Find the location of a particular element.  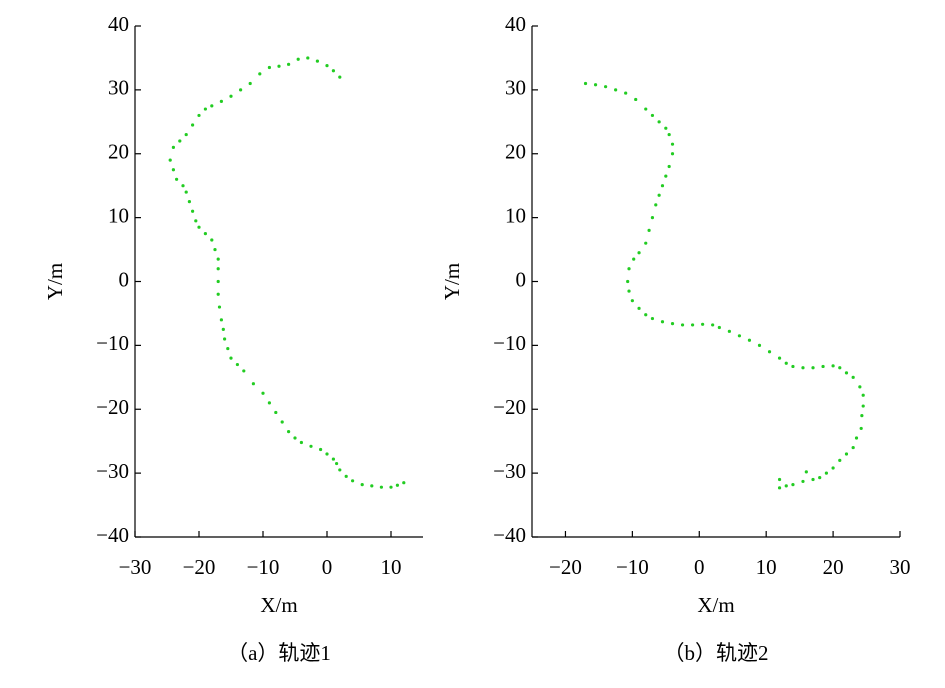

y-tick-label: −10 is located at coordinates (112, 343).